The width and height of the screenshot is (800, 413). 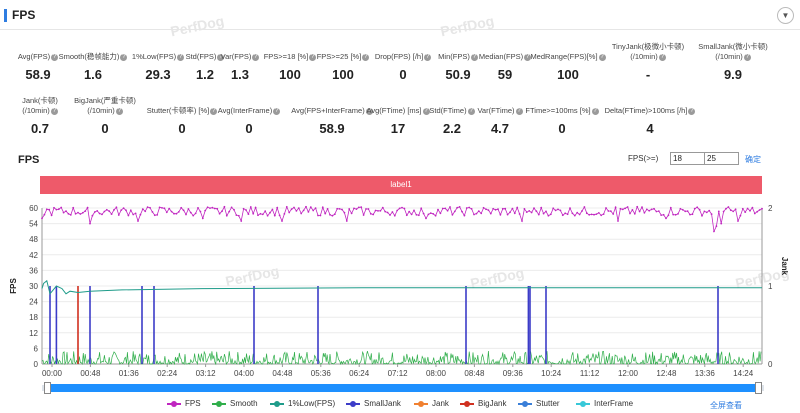 I want to click on legend-item-smalljank: SmallJank, so click(x=373, y=403).